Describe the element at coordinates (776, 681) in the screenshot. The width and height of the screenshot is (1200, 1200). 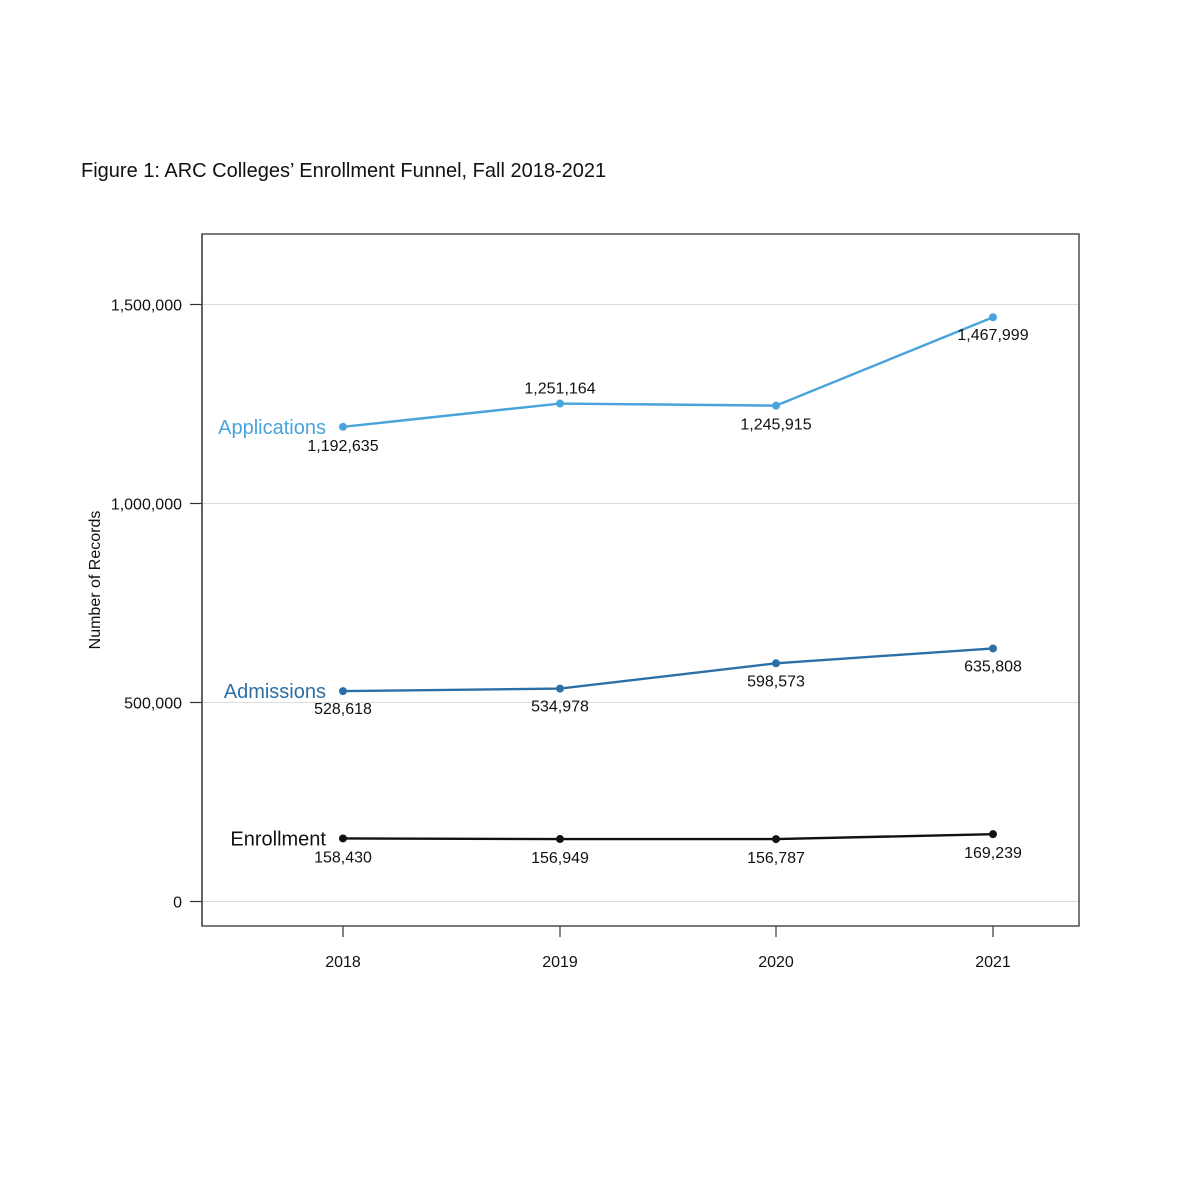
I see `data-label: 598,573` at that location.